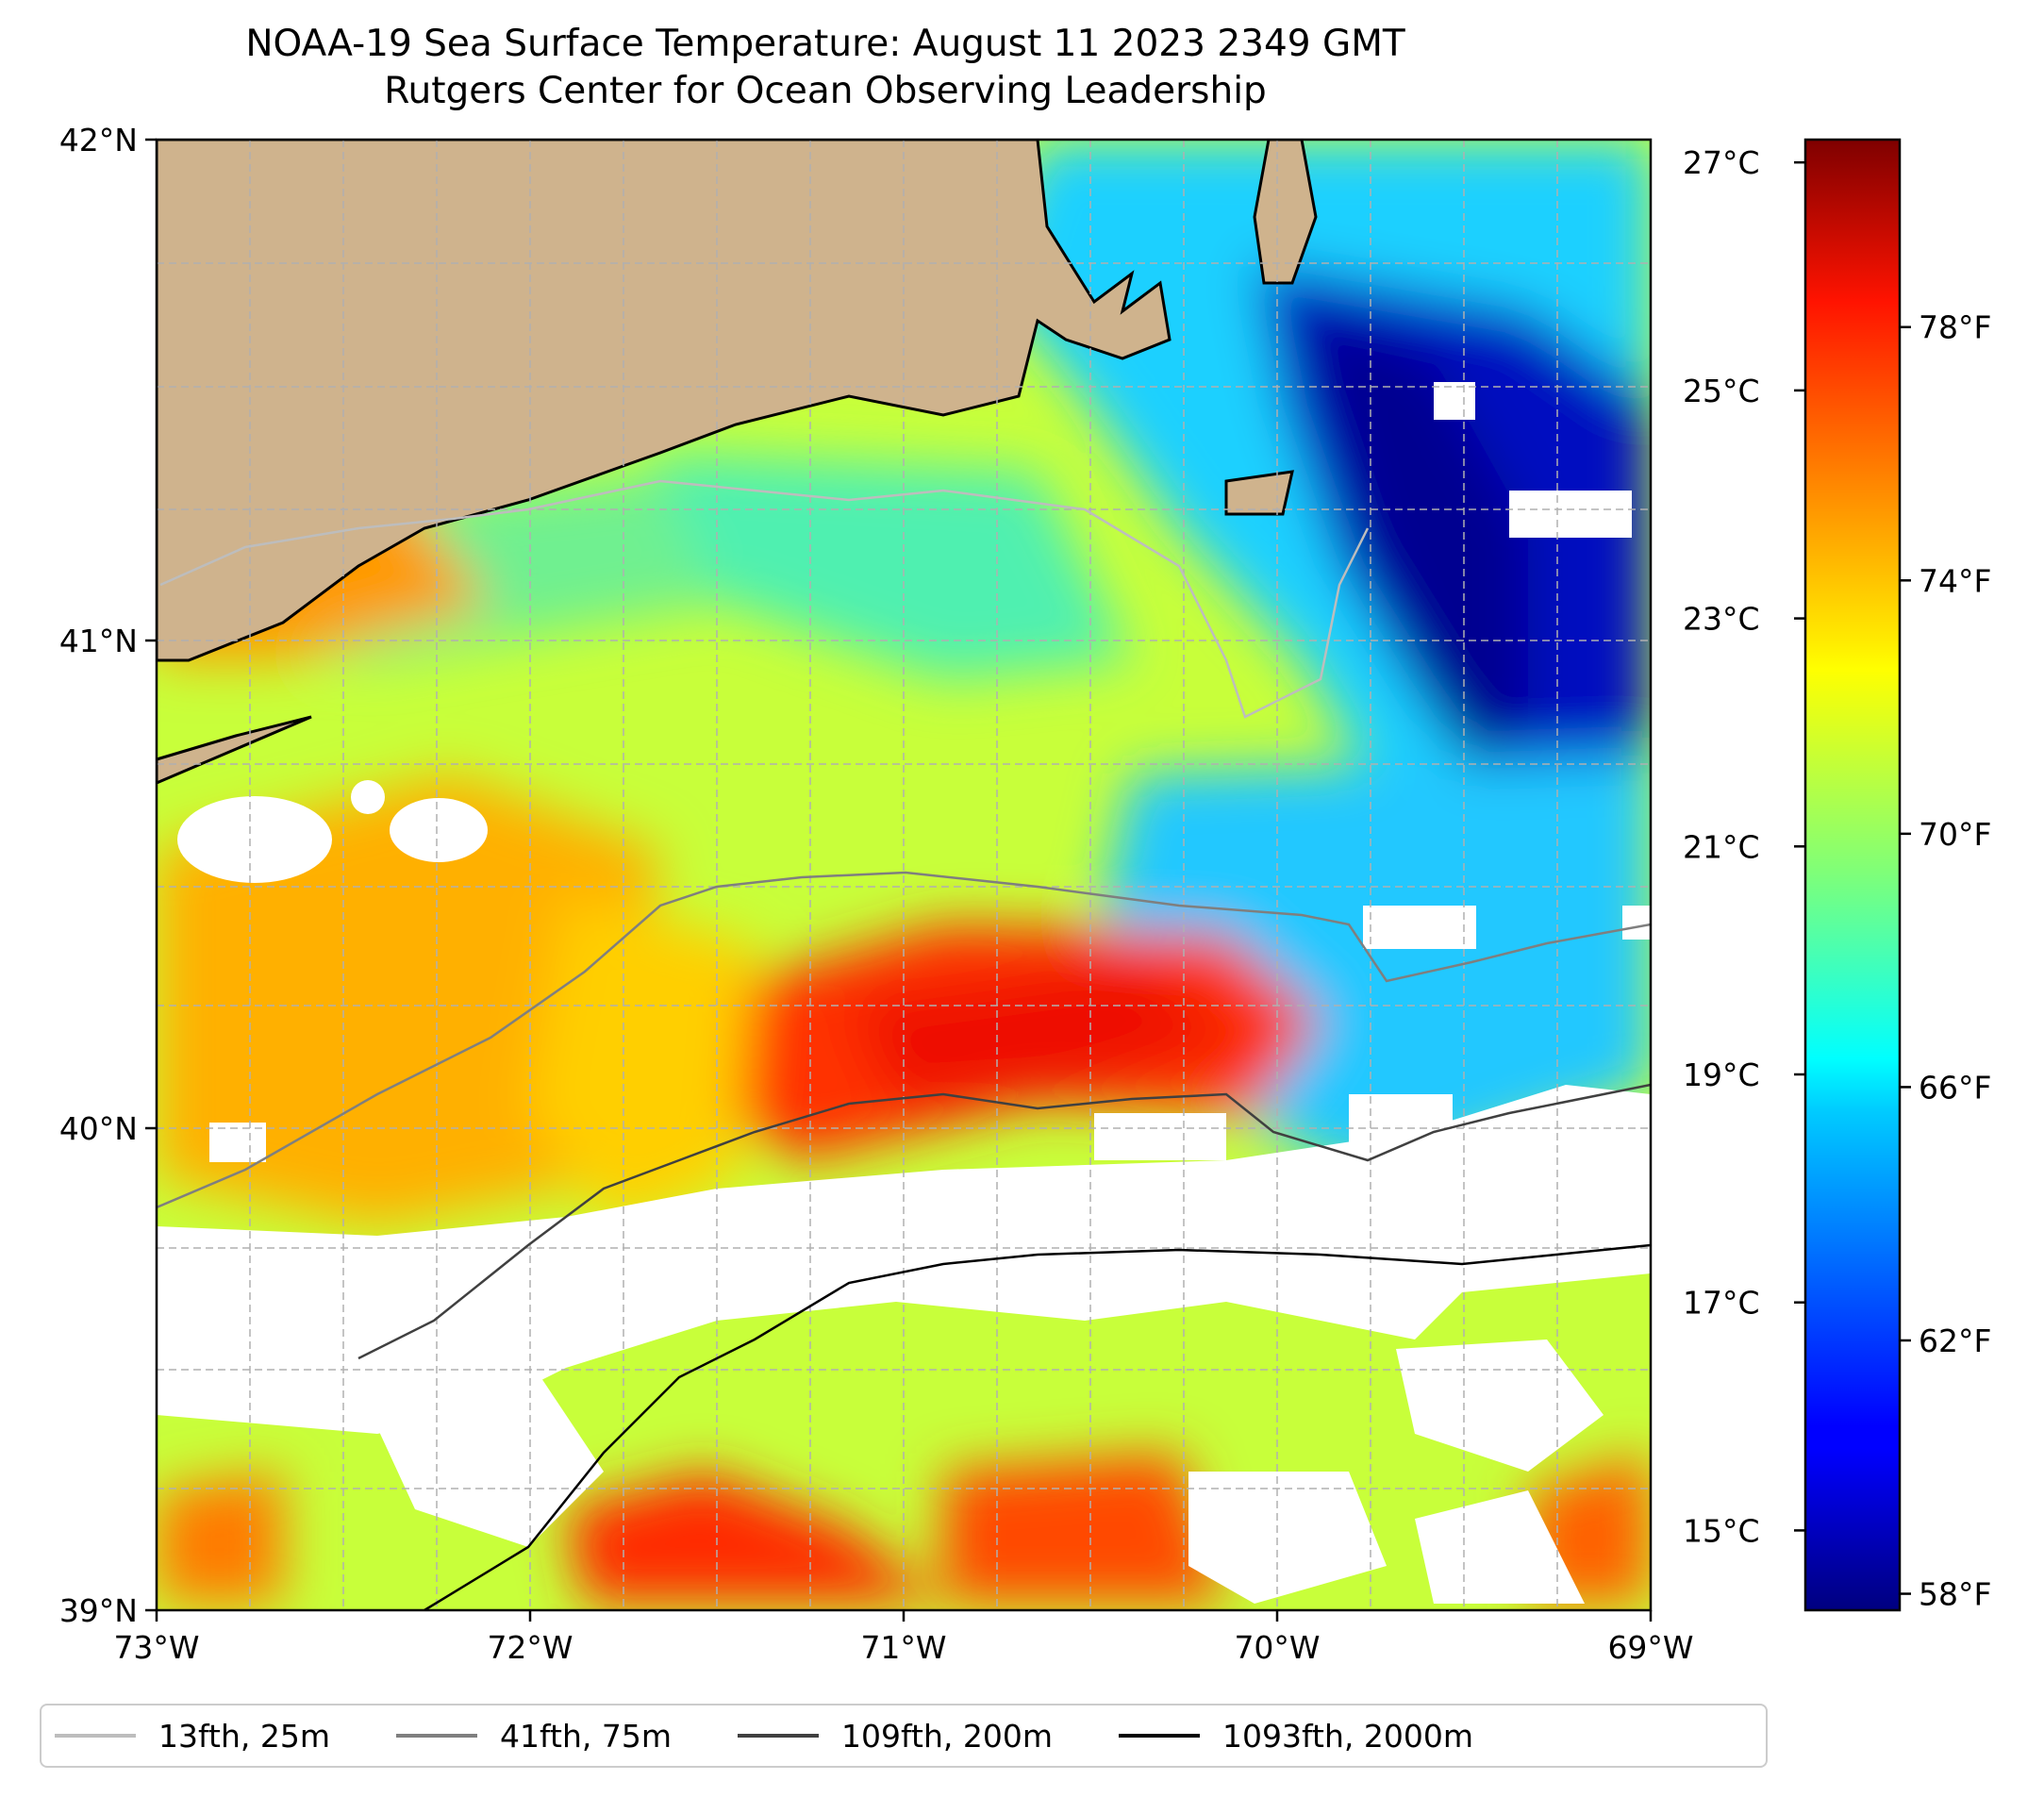 The width and height of the screenshot is (2044, 1797). I want to click on legend-item-25m: 13fth, 25m, so click(192, 1736).